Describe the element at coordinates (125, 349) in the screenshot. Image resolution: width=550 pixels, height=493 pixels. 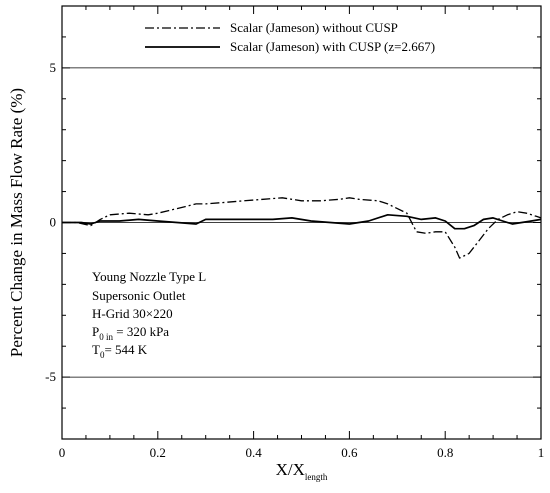
I see `annotation-temperature-value: = 544 K` at that location.